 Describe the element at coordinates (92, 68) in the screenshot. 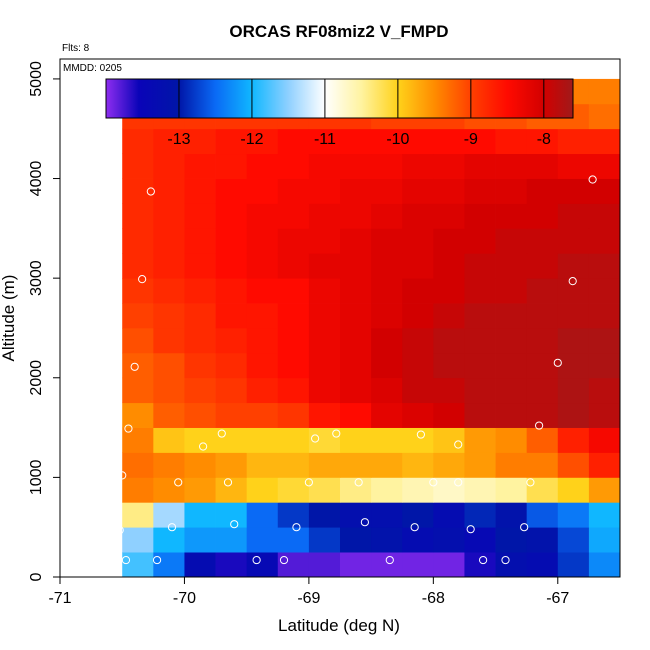

I see `date-annotation: MMDD: 0205` at that location.